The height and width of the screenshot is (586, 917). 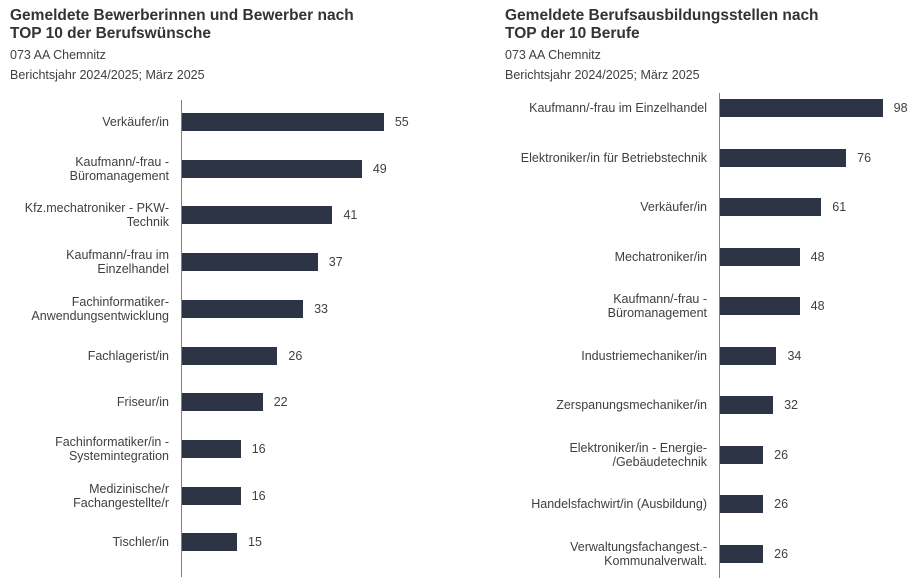 I want to click on category-label: Handelsfachwirt/in (Ausbildung), so click(x=619, y=504).